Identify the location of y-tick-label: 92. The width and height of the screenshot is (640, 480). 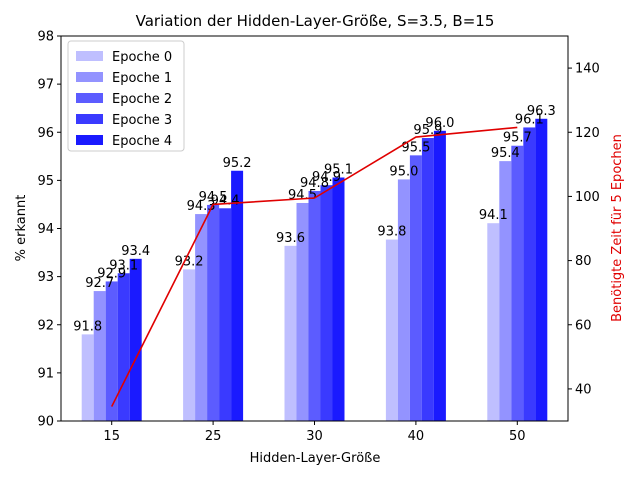
(45, 325).